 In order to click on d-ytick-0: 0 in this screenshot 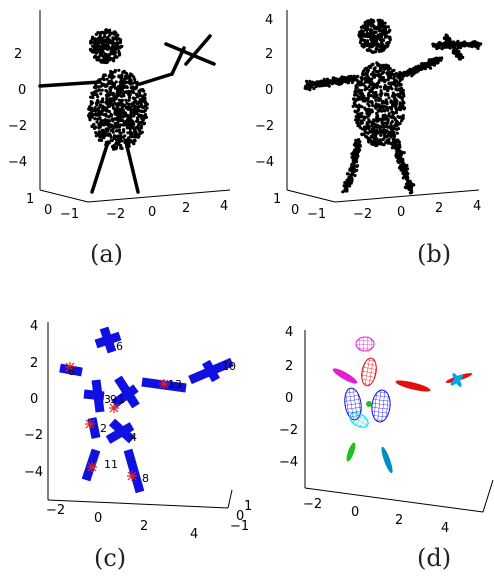, I will do `click(289, 398)`.